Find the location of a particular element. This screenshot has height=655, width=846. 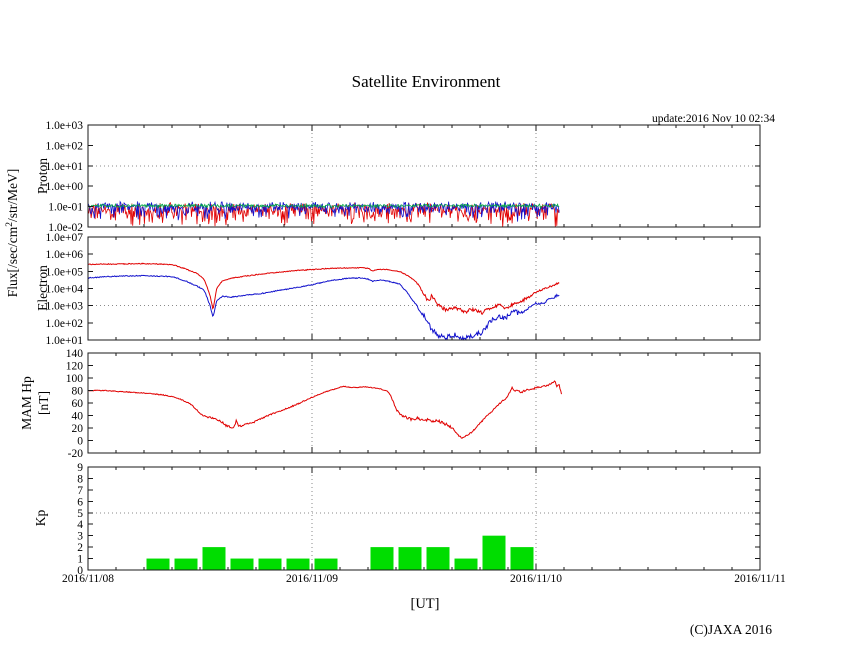

xtick-label-0: 2016/11/08 is located at coordinates (88, 579).